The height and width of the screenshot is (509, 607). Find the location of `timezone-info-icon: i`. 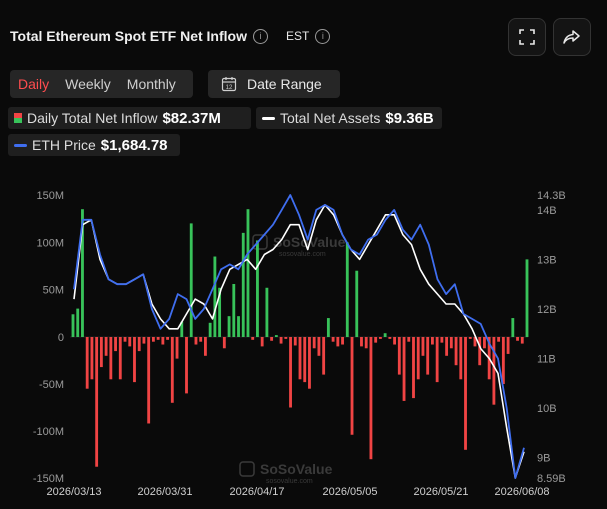

timezone-info-icon: i is located at coordinates (323, 36).